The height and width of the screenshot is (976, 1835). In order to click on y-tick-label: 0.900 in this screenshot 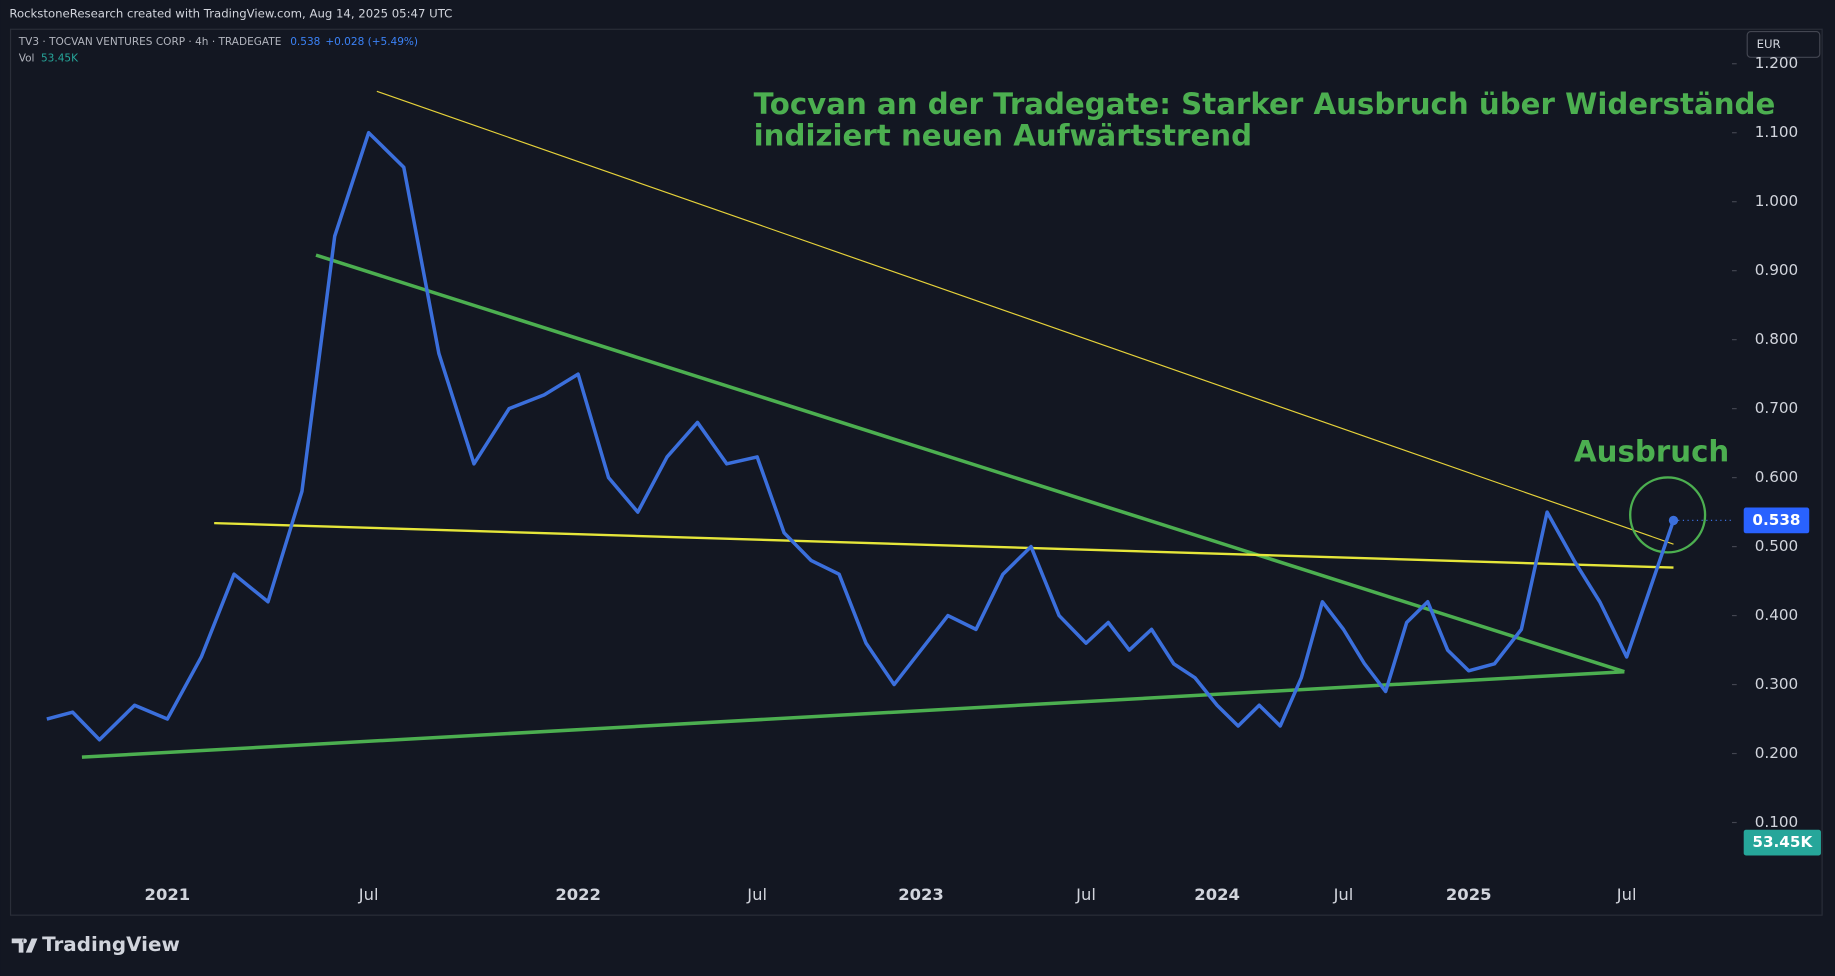, I will do `click(1777, 270)`.